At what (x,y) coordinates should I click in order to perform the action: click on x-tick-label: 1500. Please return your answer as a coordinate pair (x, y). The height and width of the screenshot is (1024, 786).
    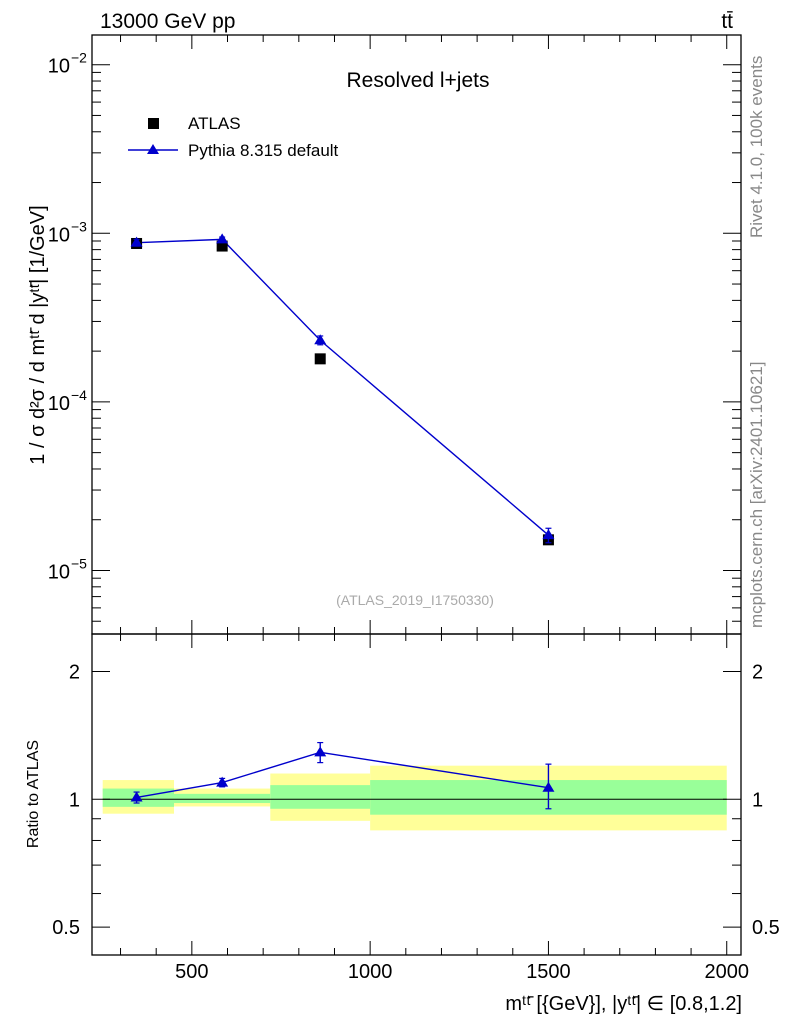
    Looking at the image, I should click on (548, 972).